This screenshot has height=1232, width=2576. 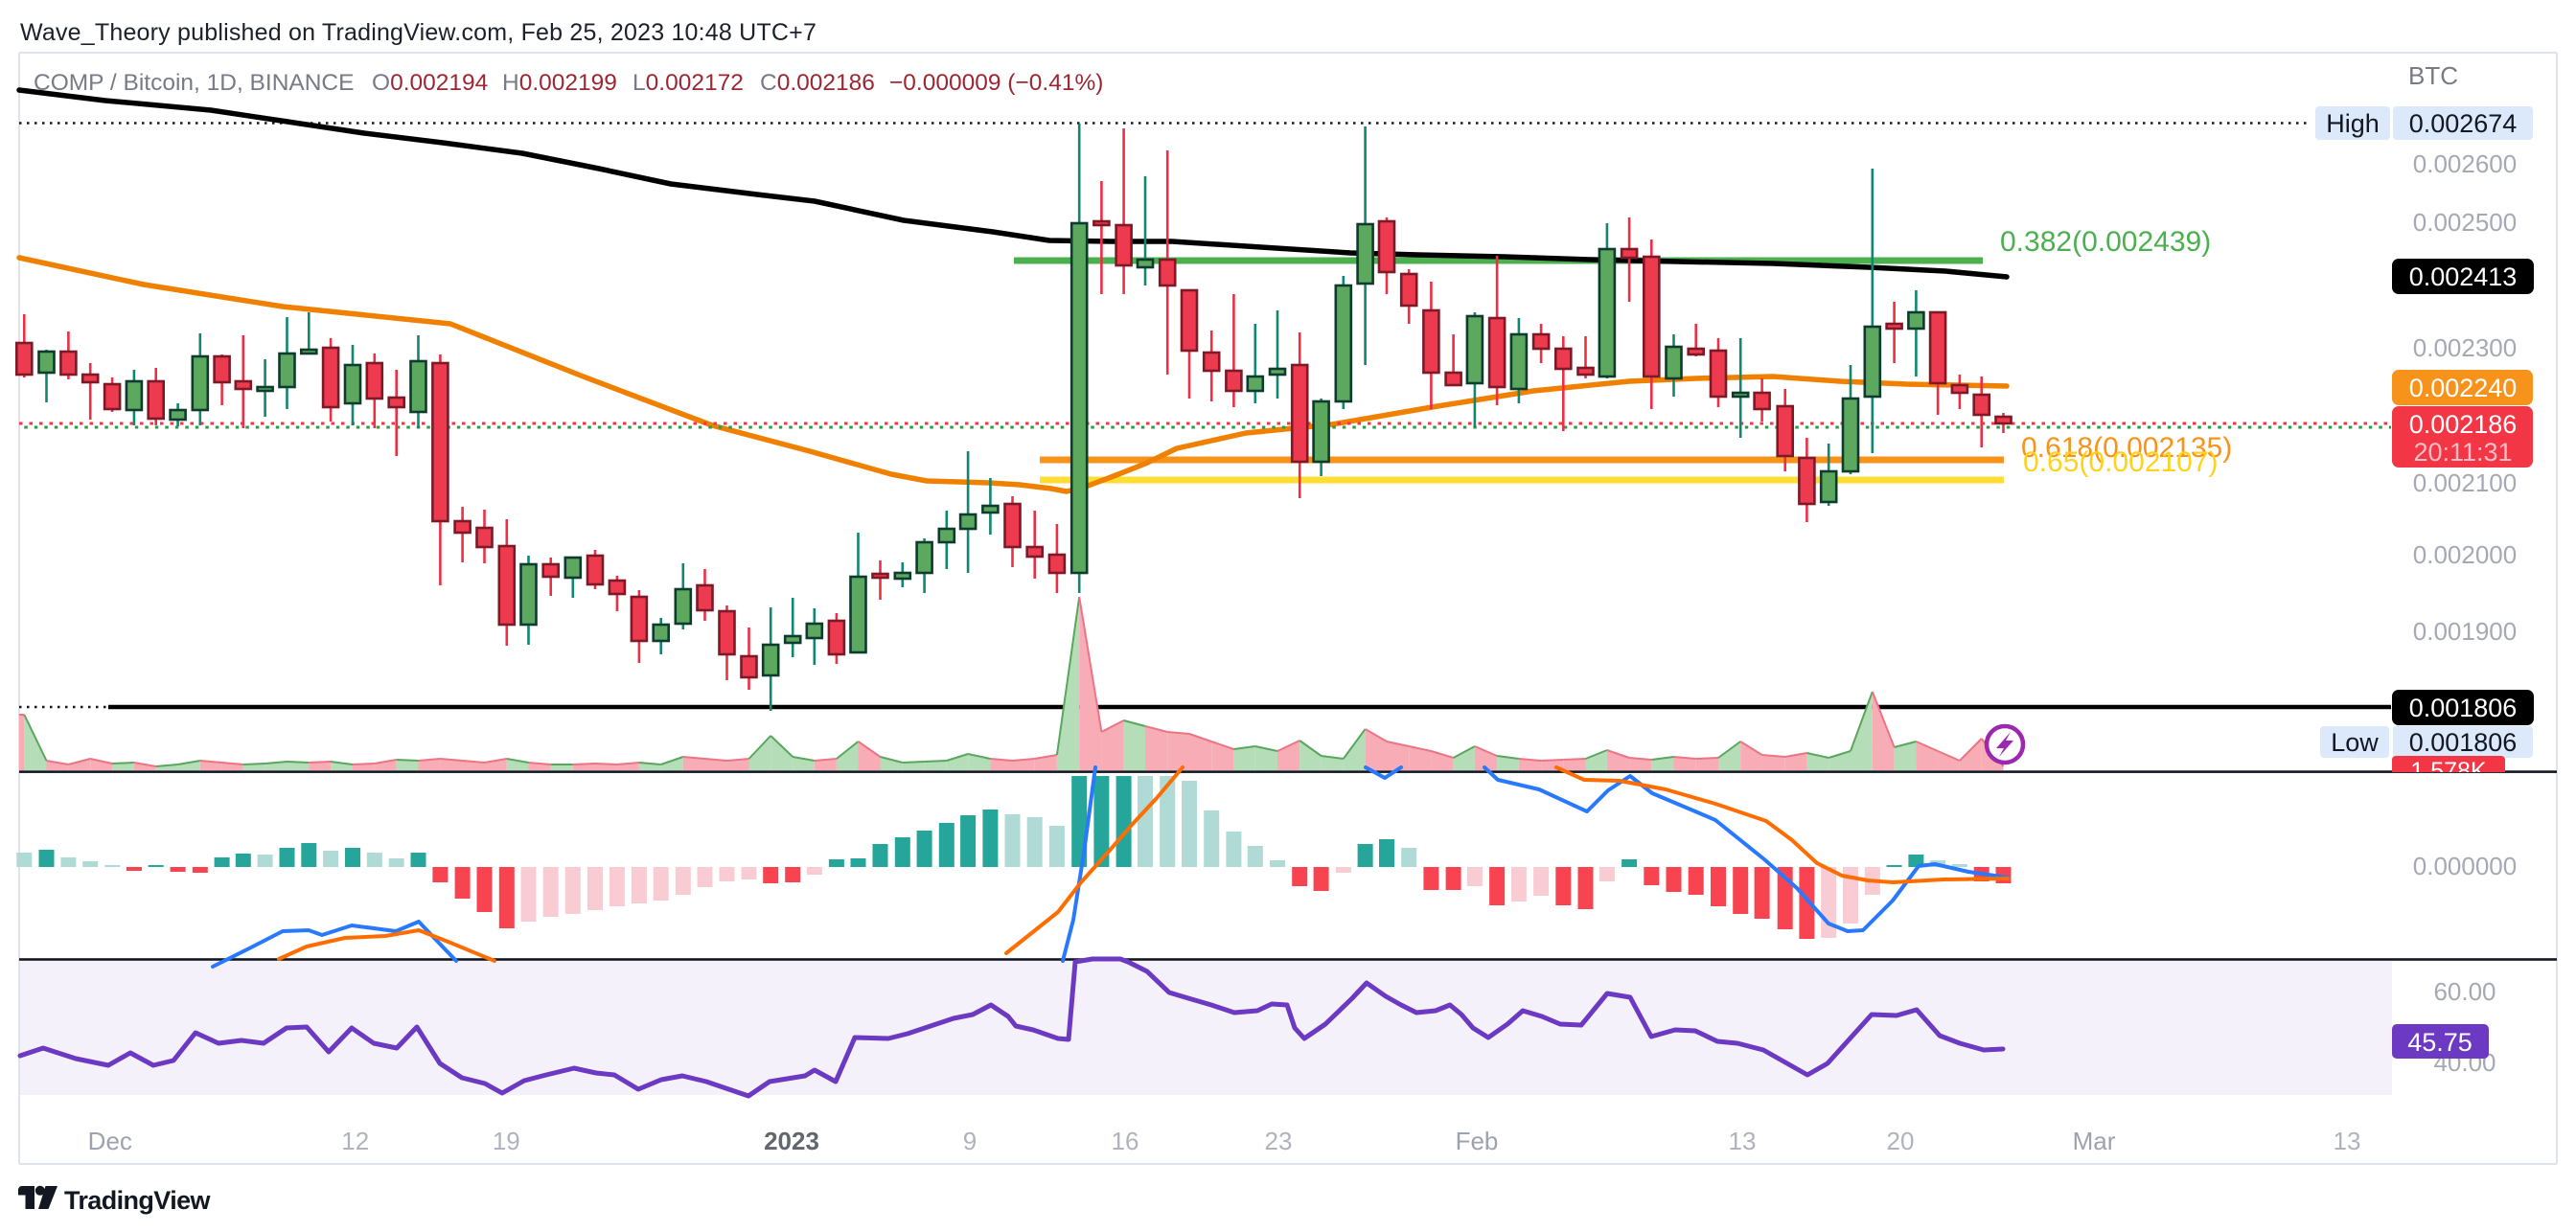 I want to click on svg-text: 0.002100, so click(x=2465, y=482).